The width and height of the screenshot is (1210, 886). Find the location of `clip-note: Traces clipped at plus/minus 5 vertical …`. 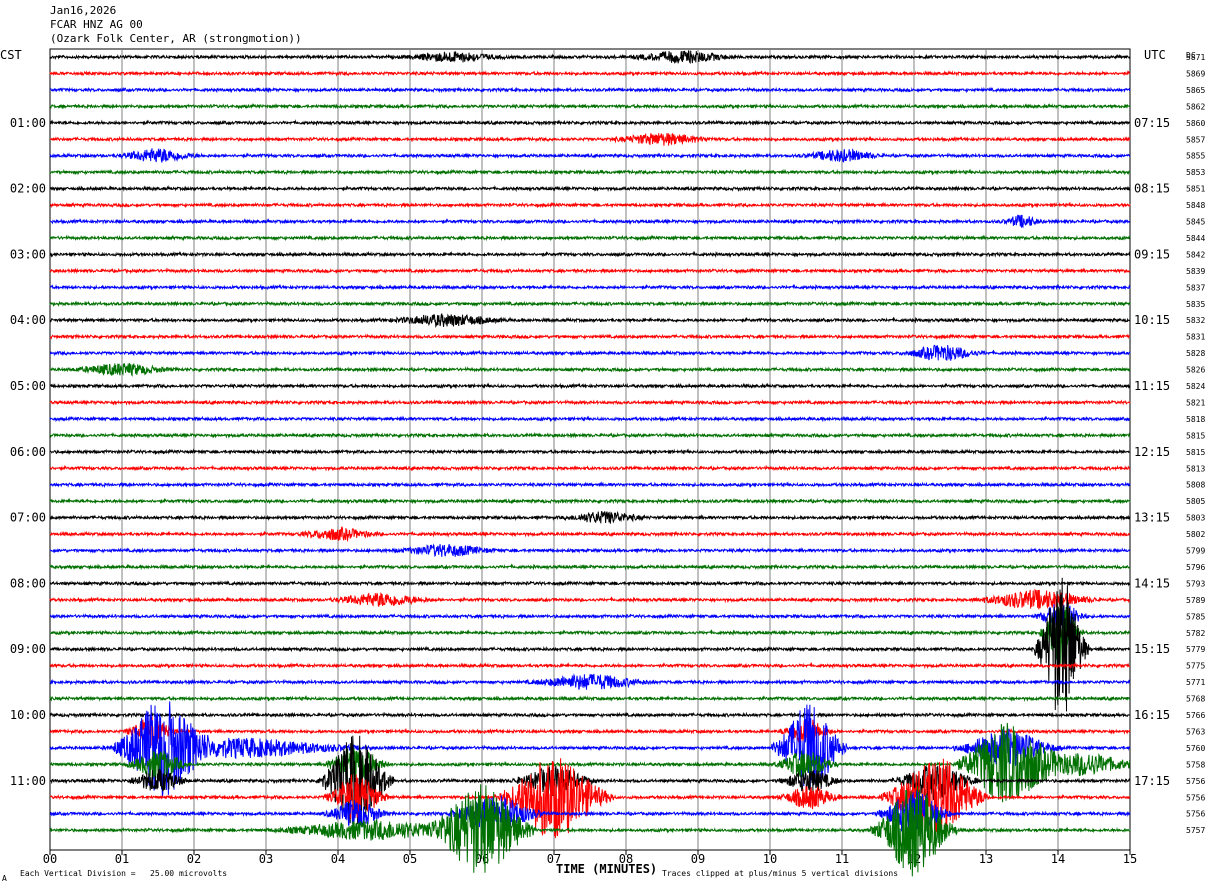

clip-note: Traces clipped at plus/minus 5 vertical … is located at coordinates (780, 873).